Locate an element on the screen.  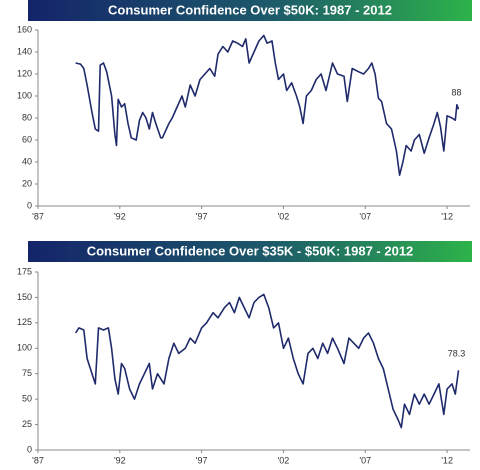
y-tick-label: 160 is located at coordinates (24, 29).